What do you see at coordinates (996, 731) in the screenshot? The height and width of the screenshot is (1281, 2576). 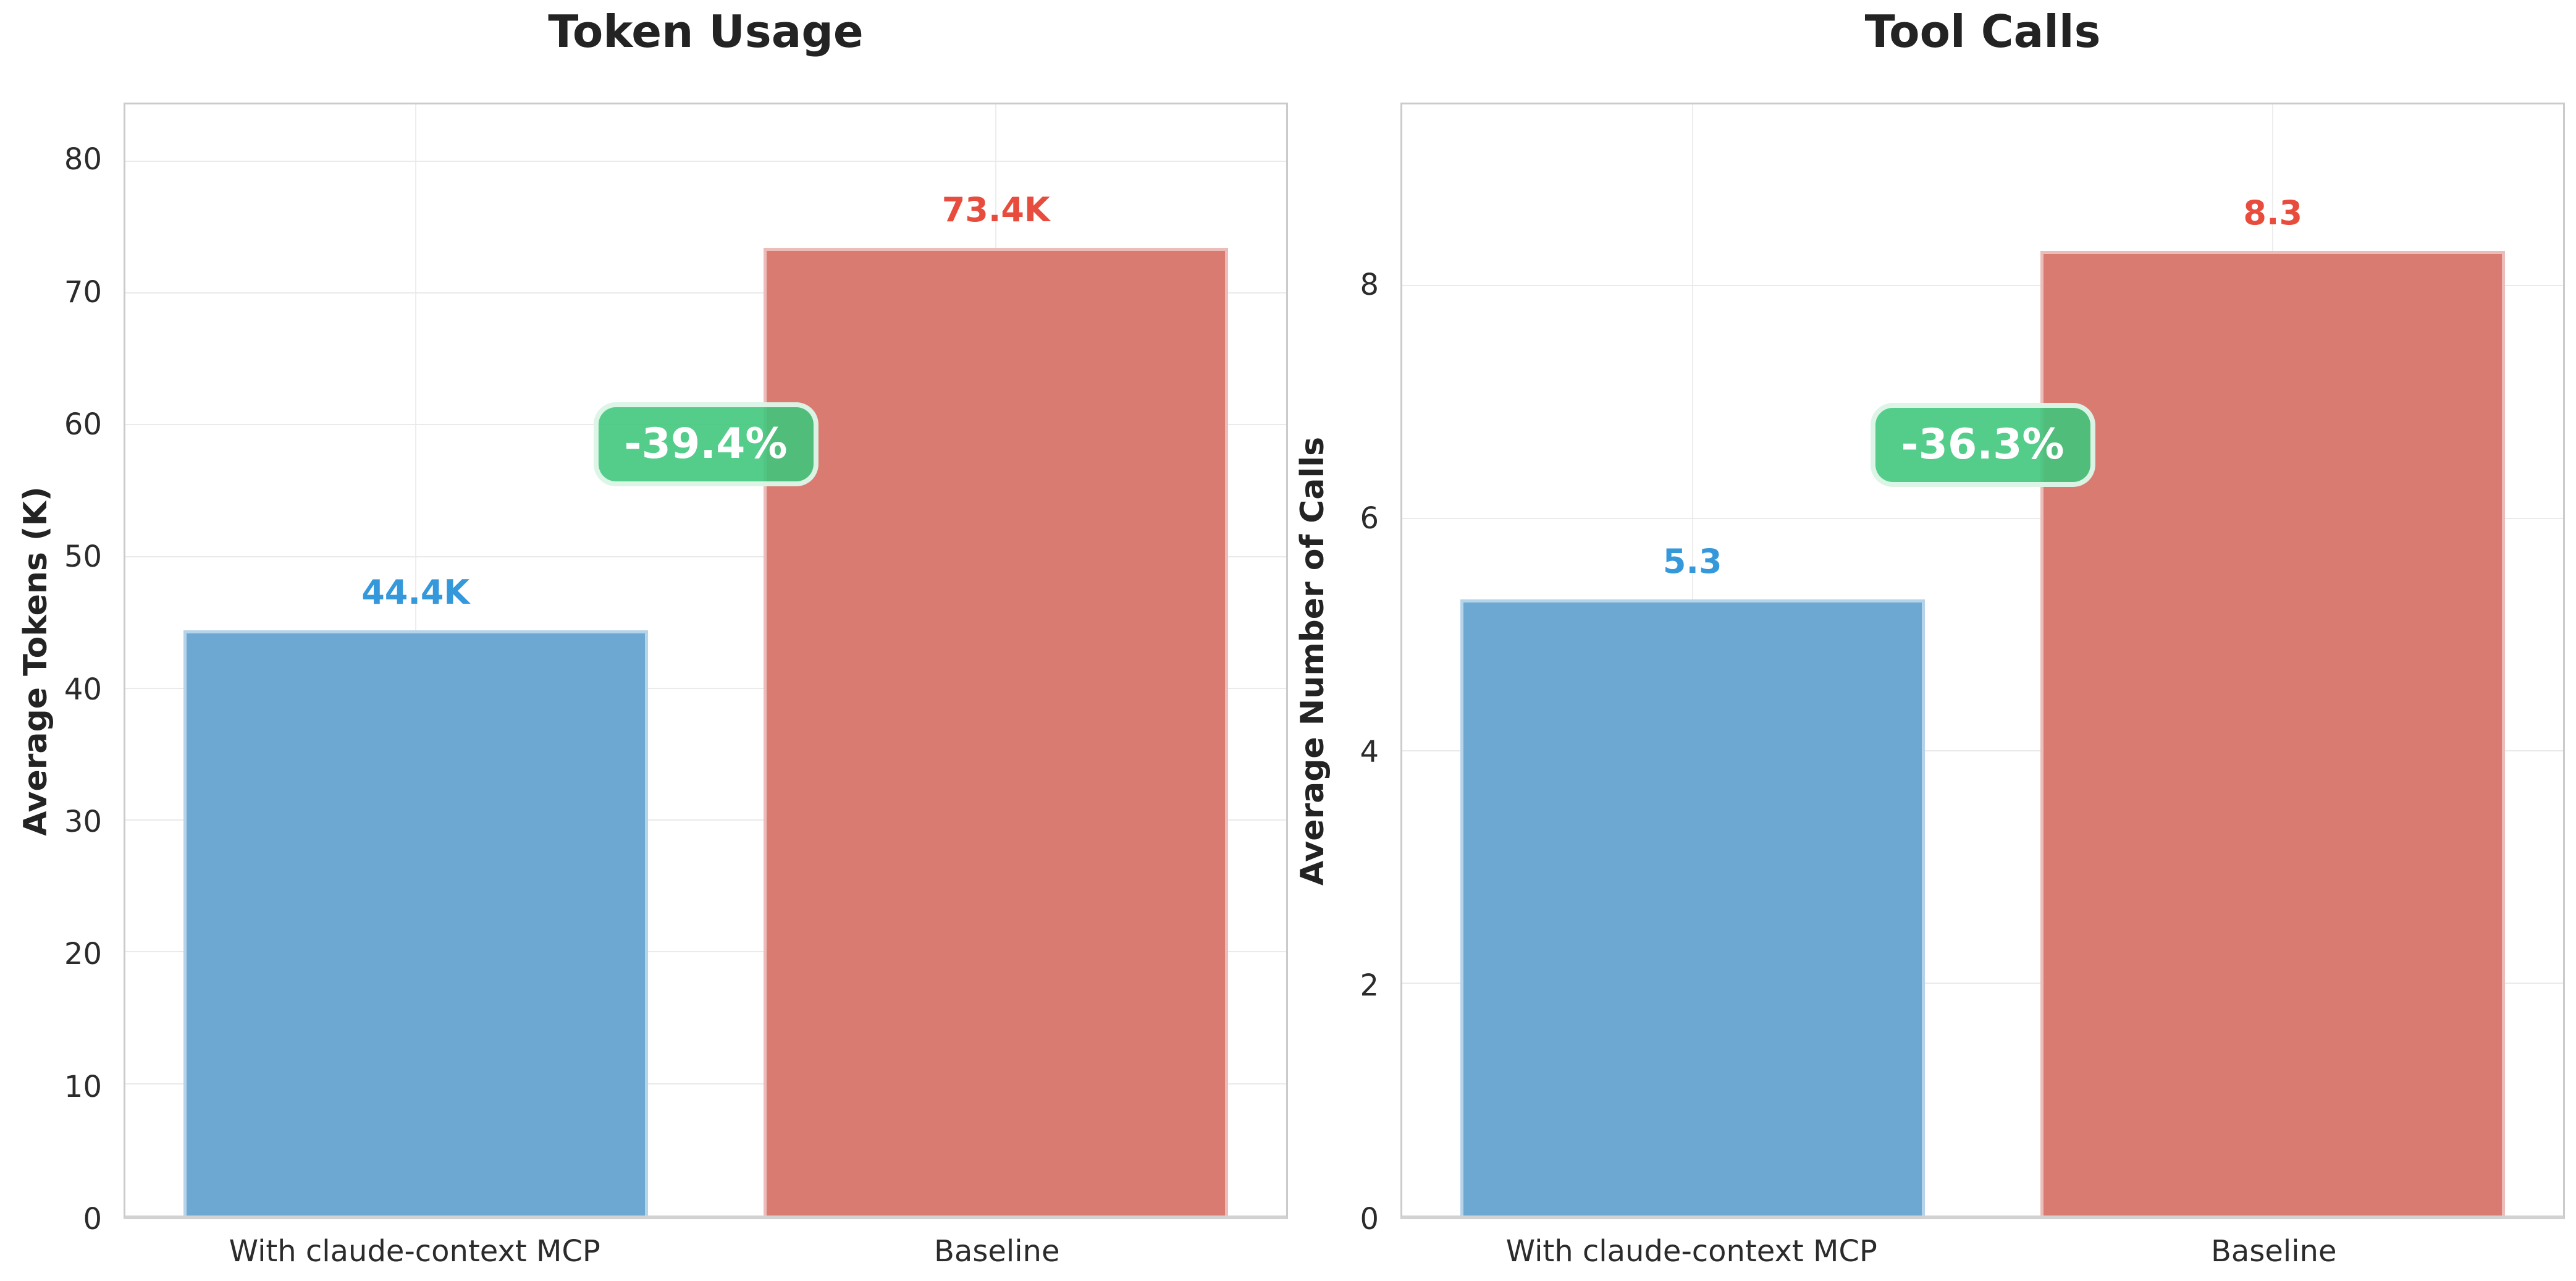 I see `token-usage-bar-baseline` at bounding box center [996, 731].